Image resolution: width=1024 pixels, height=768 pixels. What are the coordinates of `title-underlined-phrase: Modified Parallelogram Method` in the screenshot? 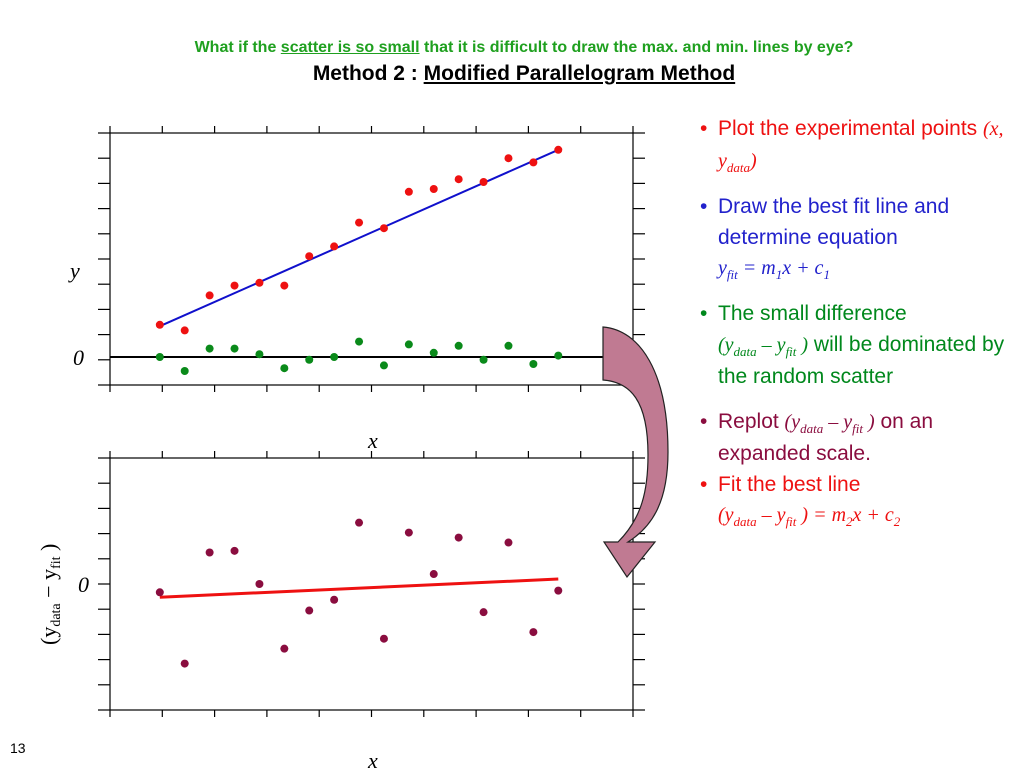 It's located at (579, 73).